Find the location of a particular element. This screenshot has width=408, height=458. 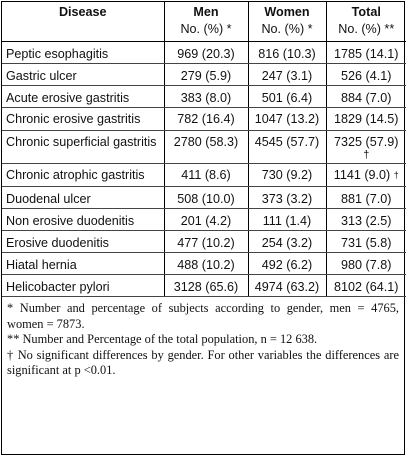

header-men-sub: No. (%) * is located at coordinates (206, 29).